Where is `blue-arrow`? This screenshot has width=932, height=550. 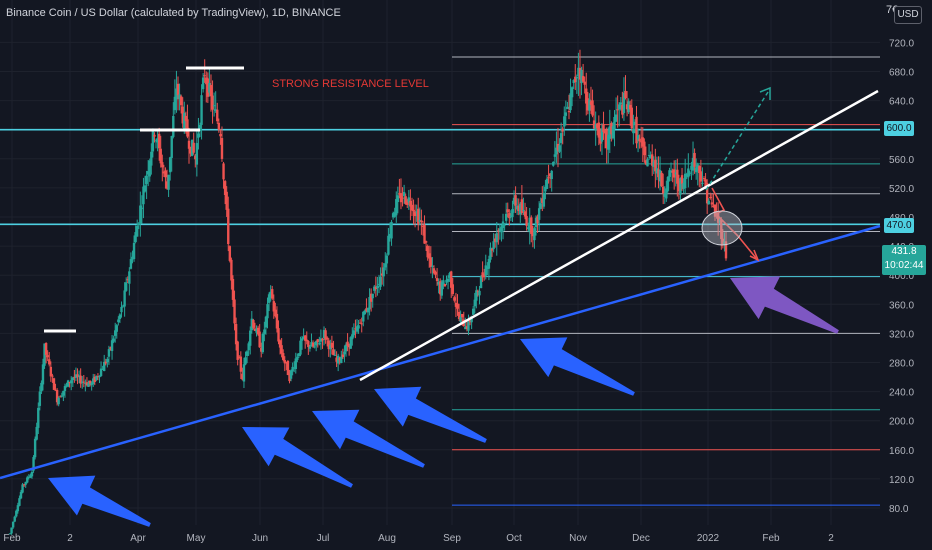
blue-arrow is located at coordinates (430, 414).